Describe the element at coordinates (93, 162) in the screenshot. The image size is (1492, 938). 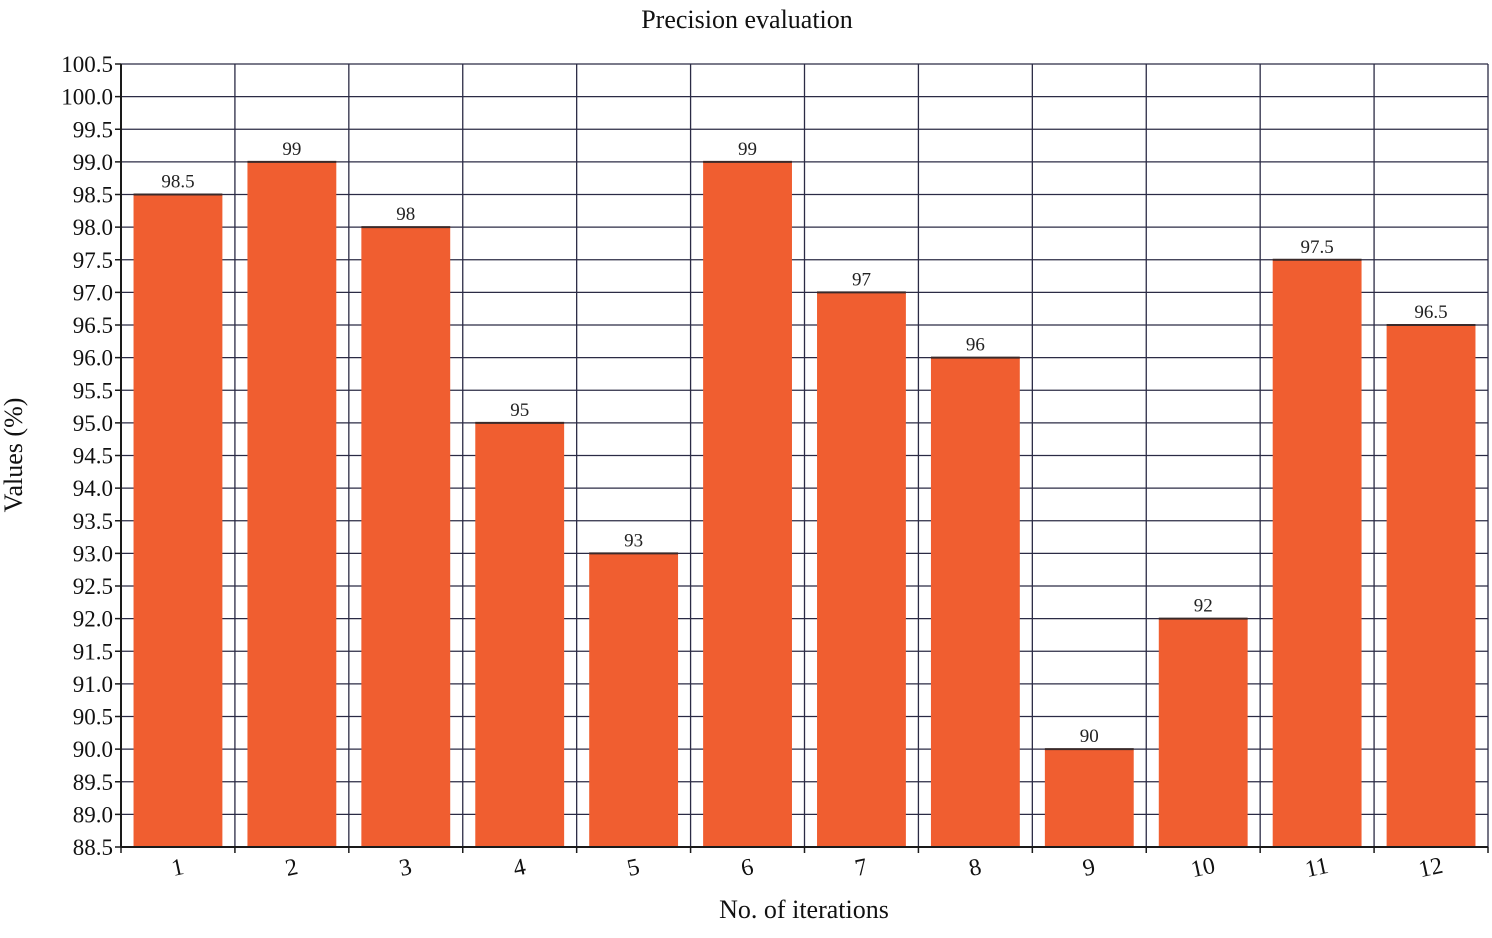
I see `y-tick-label: 99.0` at that location.